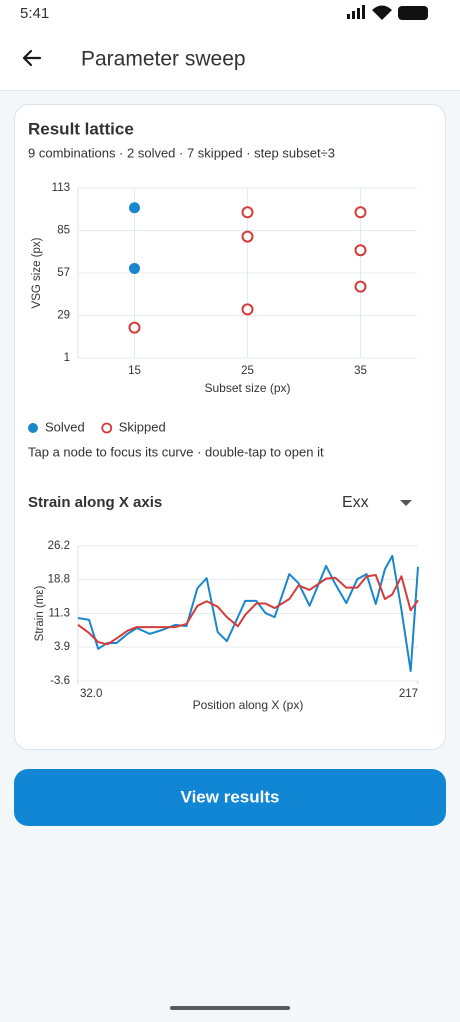 The height and width of the screenshot is (1022, 460). What do you see at coordinates (360, 371) in the screenshot?
I see `x-tick-label: 35` at bounding box center [360, 371].